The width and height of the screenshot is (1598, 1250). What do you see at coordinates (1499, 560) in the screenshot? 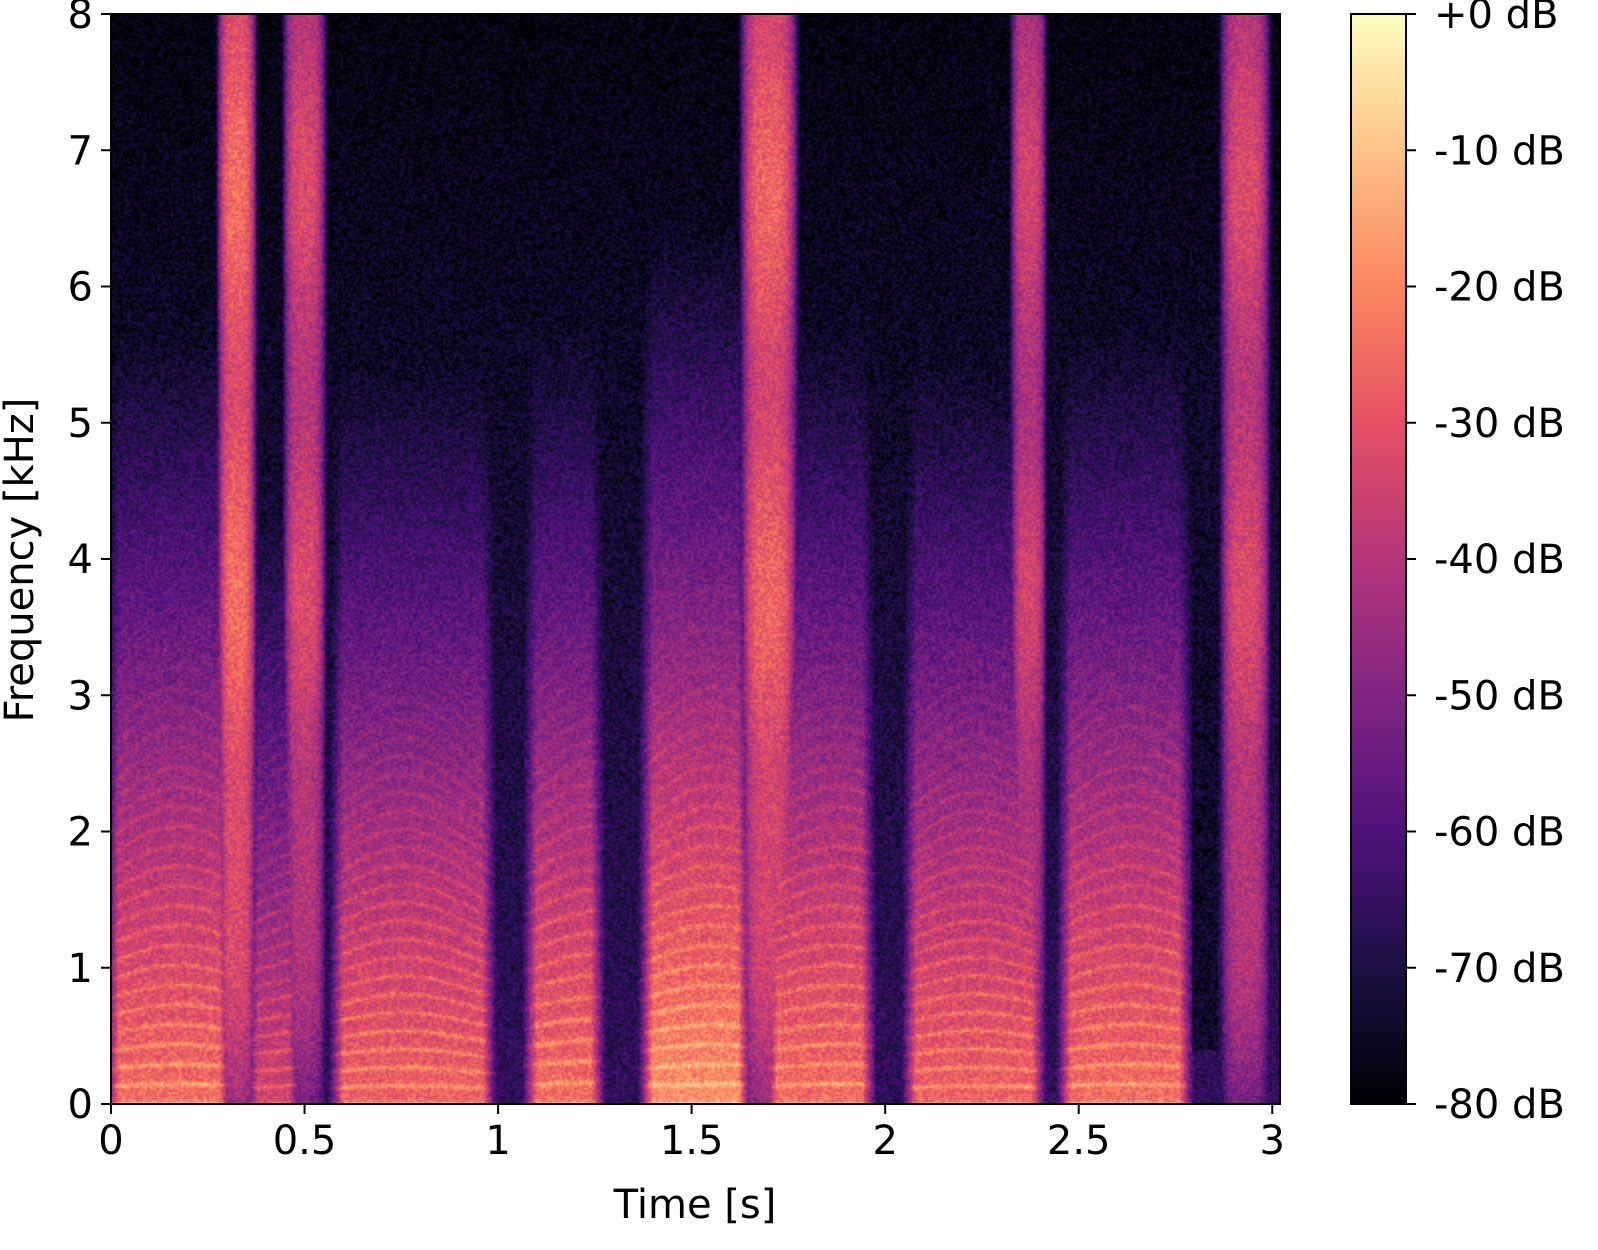
I see `colorbar-tick-label: -40 dB` at bounding box center [1499, 560].